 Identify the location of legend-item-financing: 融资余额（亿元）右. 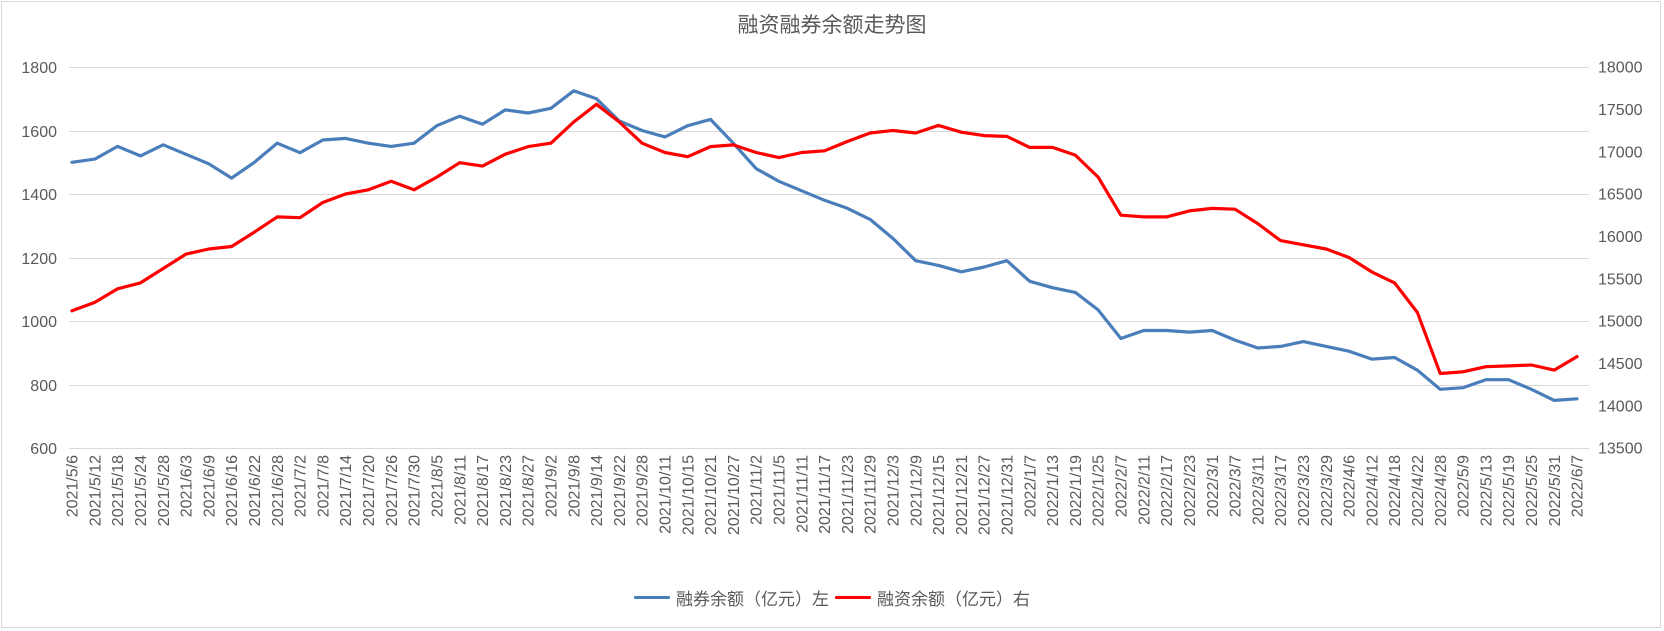
(932, 597).